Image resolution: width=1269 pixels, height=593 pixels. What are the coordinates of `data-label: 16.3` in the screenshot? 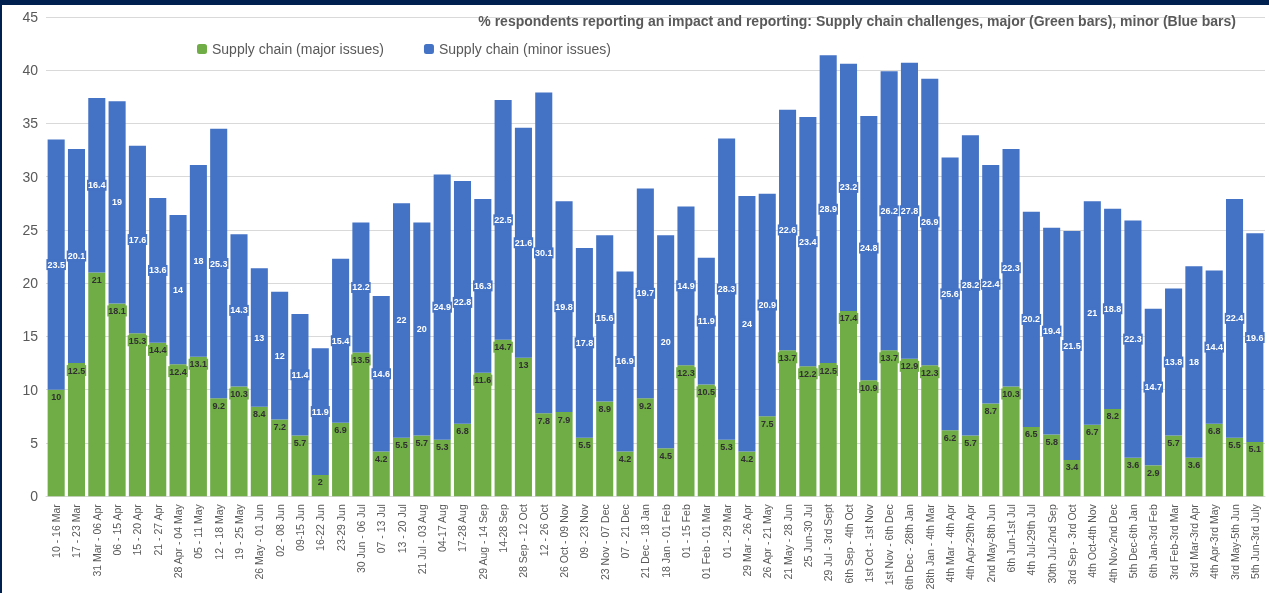 It's located at (483, 285).